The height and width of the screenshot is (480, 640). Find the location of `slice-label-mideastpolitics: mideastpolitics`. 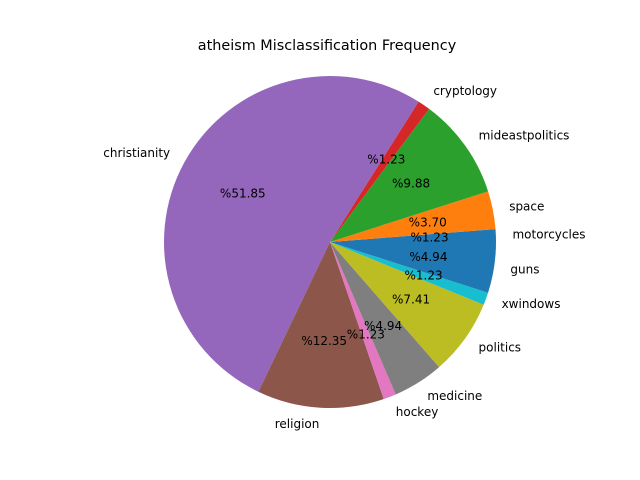

slice-label-mideastpolitics: mideastpolitics is located at coordinates (524, 135).